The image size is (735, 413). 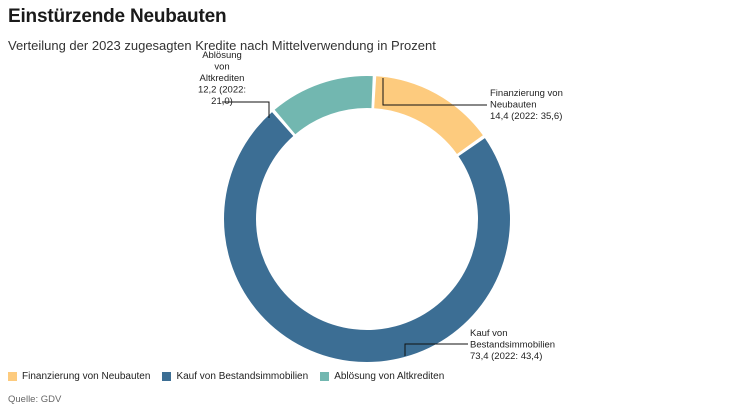 What do you see at coordinates (506, 356) in the screenshot?
I see `label-bestand-line: 73,4 (2022: 43,4)` at bounding box center [506, 356].